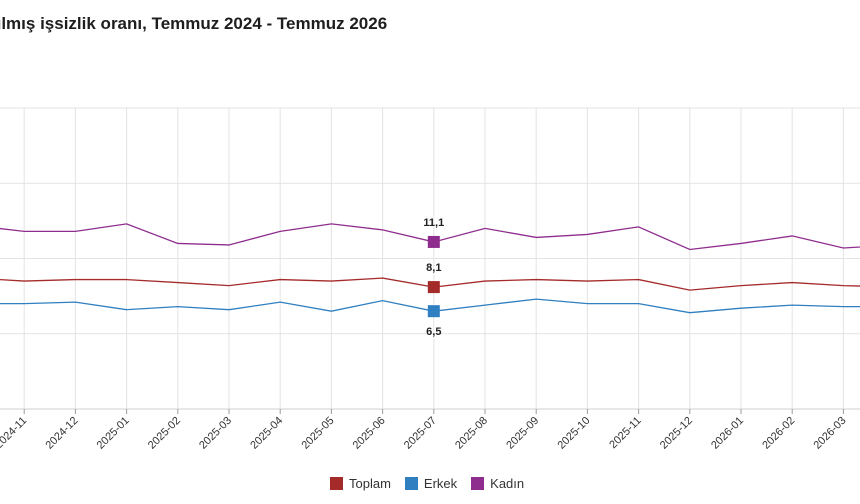 This screenshot has height=504, width=860. I want to click on x-tick-label: 2025-10, so click(573, 433).